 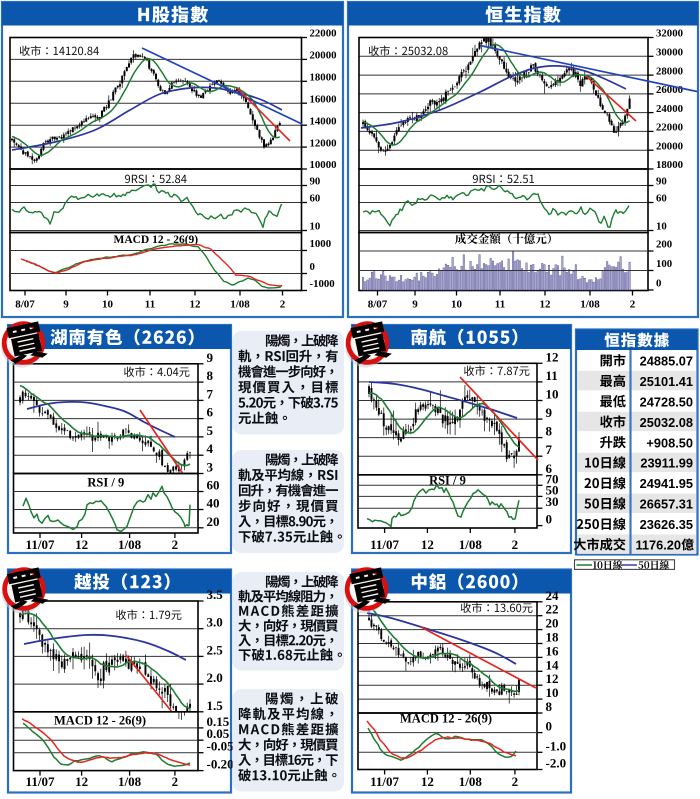 I want to click on svg-text: 10000, so click(x=323, y=165).